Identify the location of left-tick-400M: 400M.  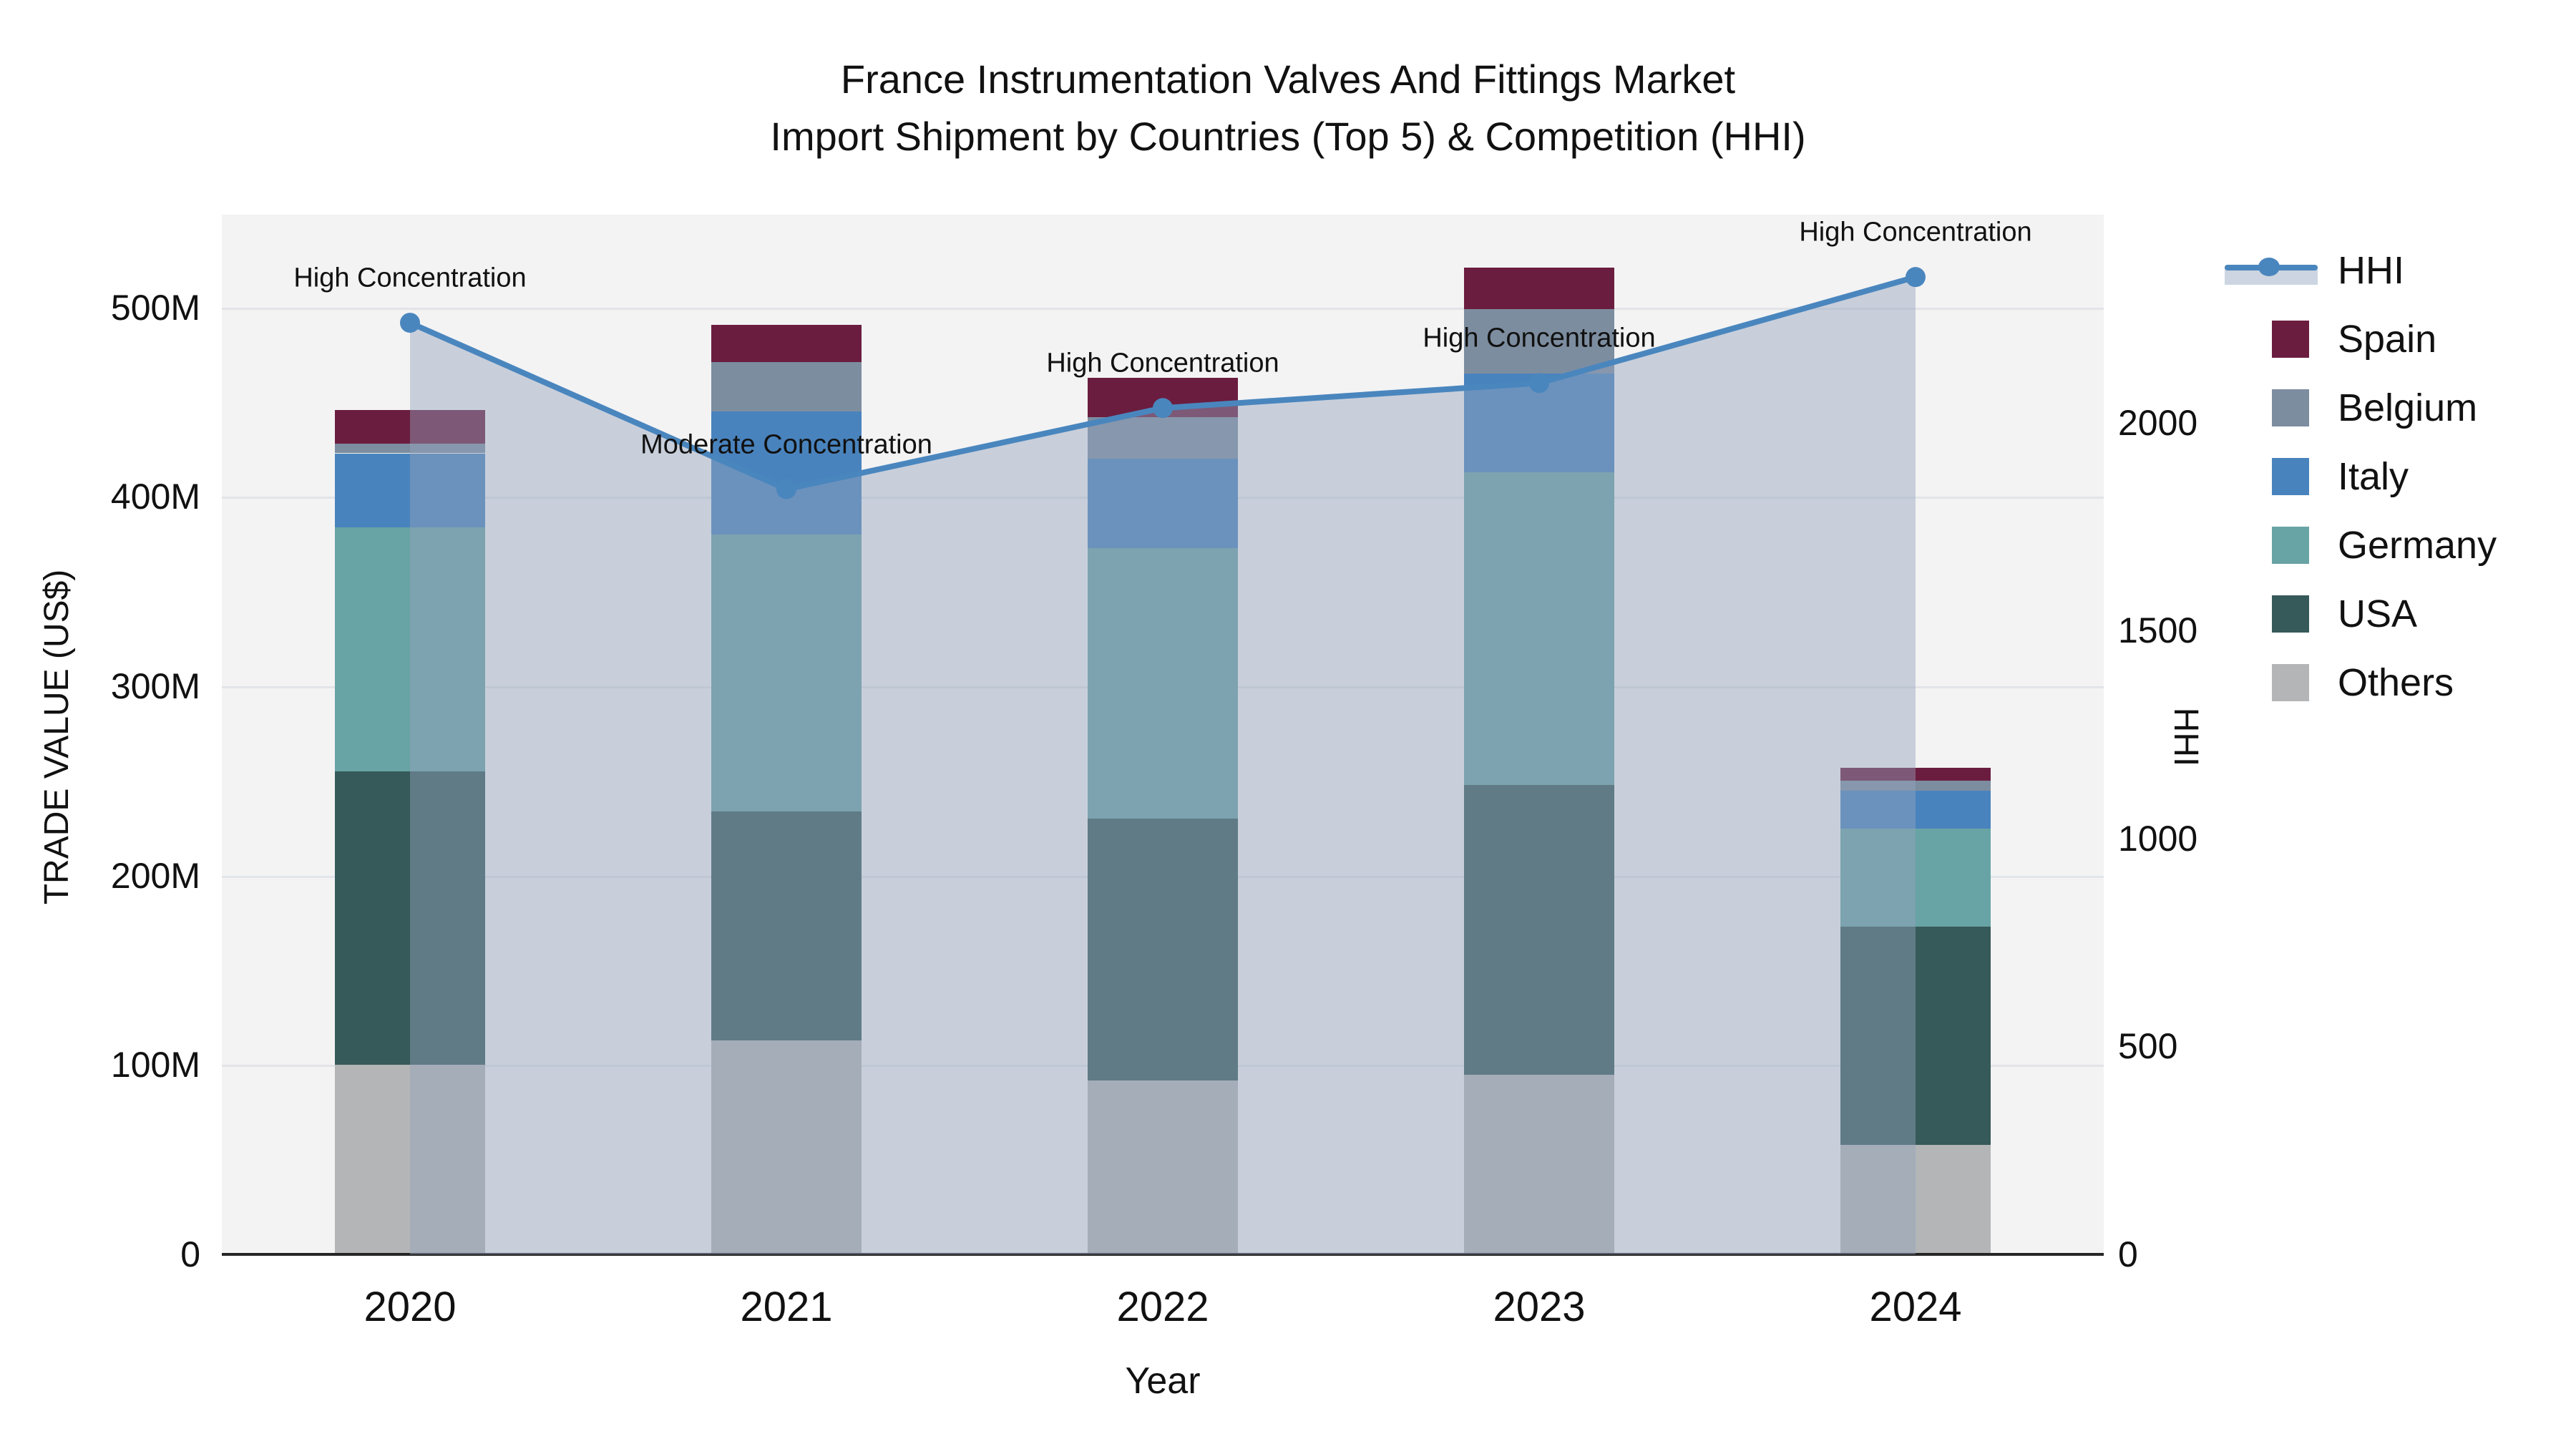
(155, 497).